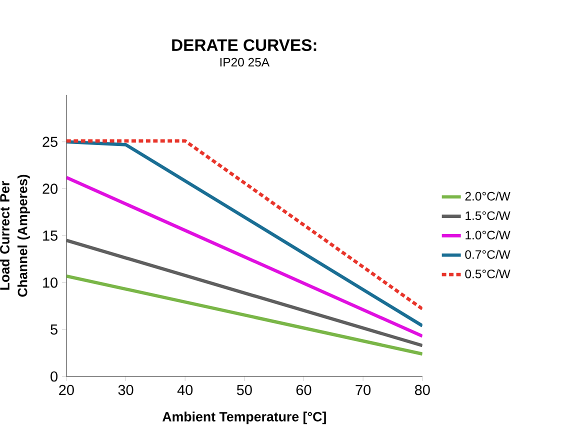  What do you see at coordinates (422, 390) in the screenshot?
I see `x-tick-label: 80` at bounding box center [422, 390].